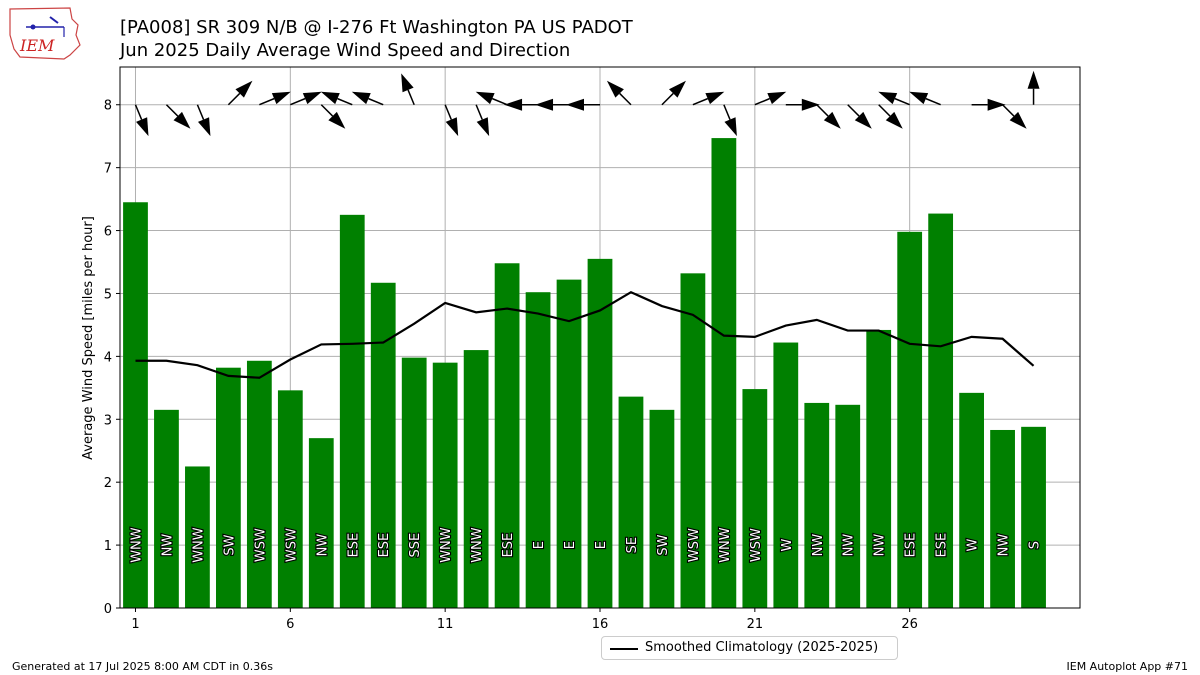 This screenshot has height=675, width=1200. What do you see at coordinates (415, 545) in the screenshot?
I see `direction-label: SSE` at bounding box center [415, 545].